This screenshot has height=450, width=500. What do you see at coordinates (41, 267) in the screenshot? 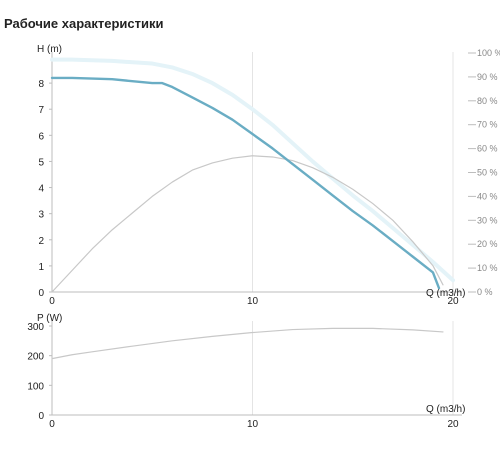
I see `h-chart-y-tick-label: 1` at bounding box center [41, 267].